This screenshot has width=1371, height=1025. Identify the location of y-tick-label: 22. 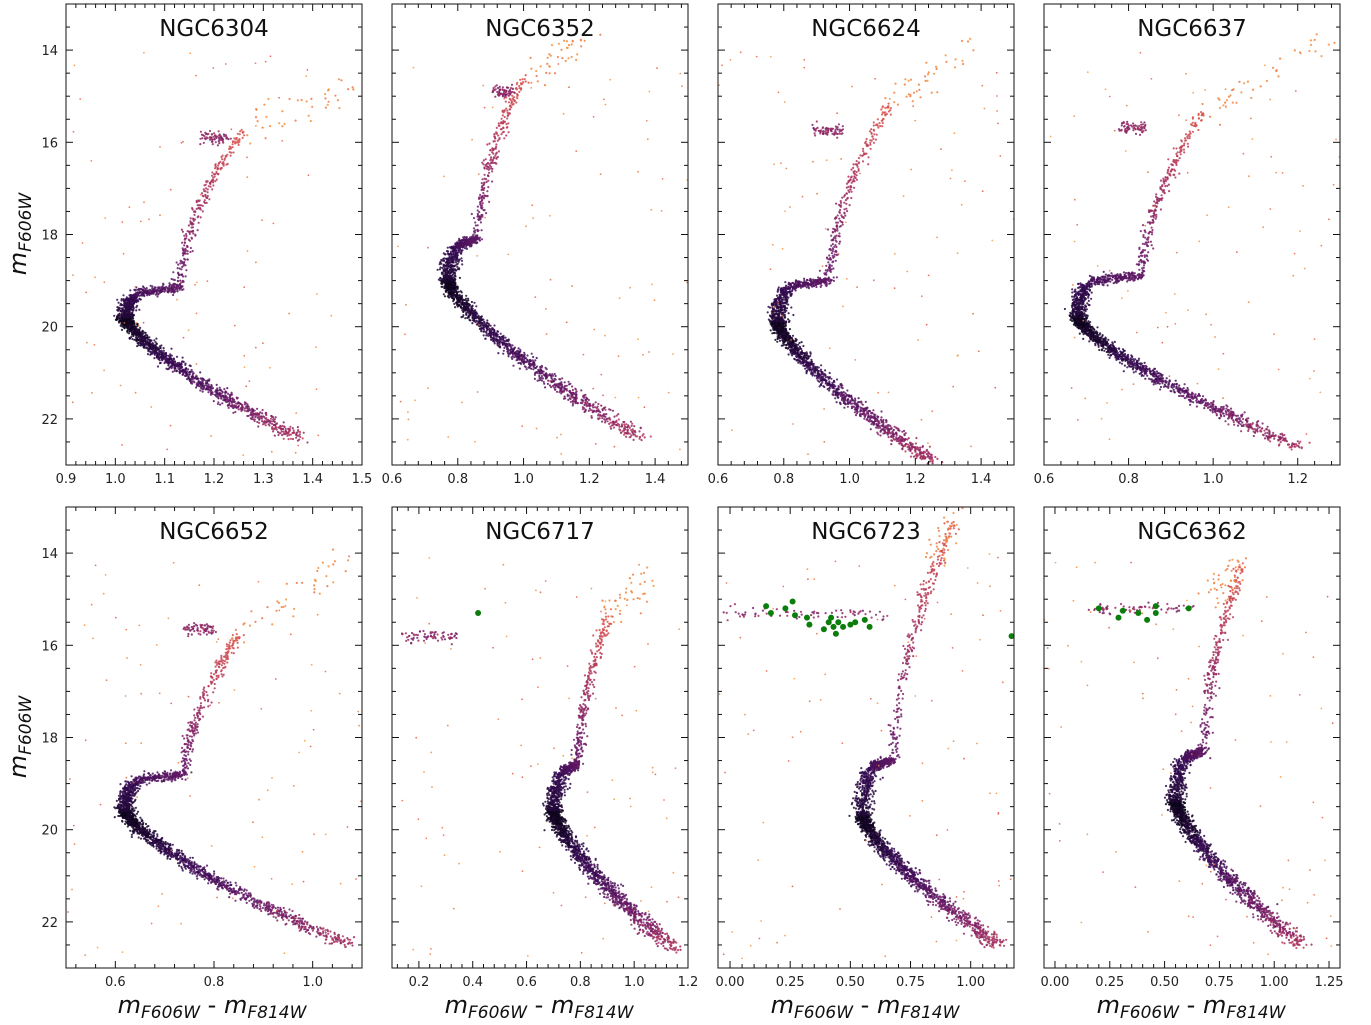
(49, 420).